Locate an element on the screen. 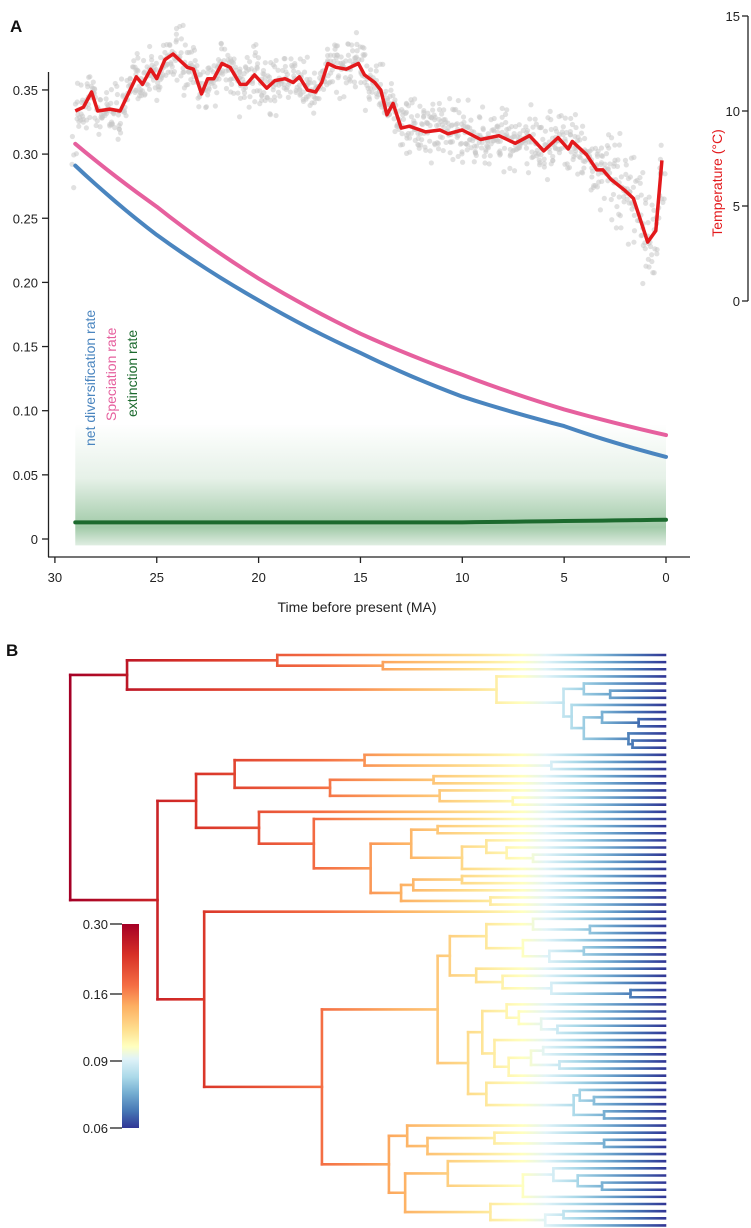  y-tick-label: 0.20 is located at coordinates (25, 282).